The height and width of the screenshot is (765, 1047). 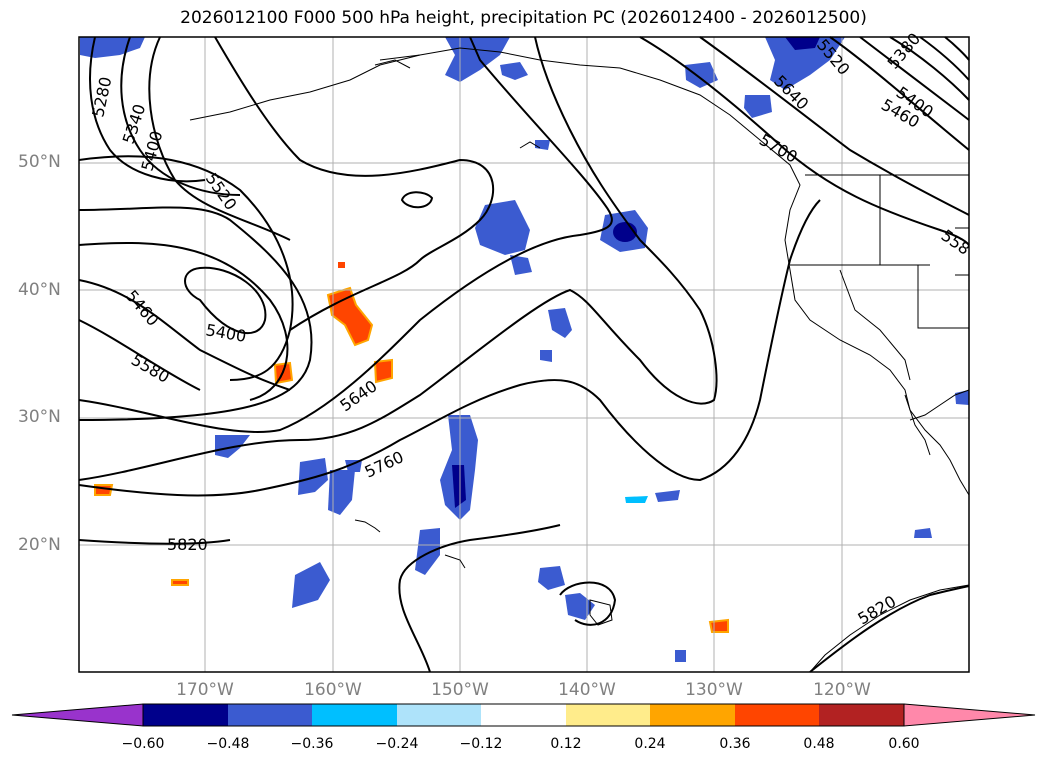 I want to click on lon-label: 150°W, so click(x=460, y=690).